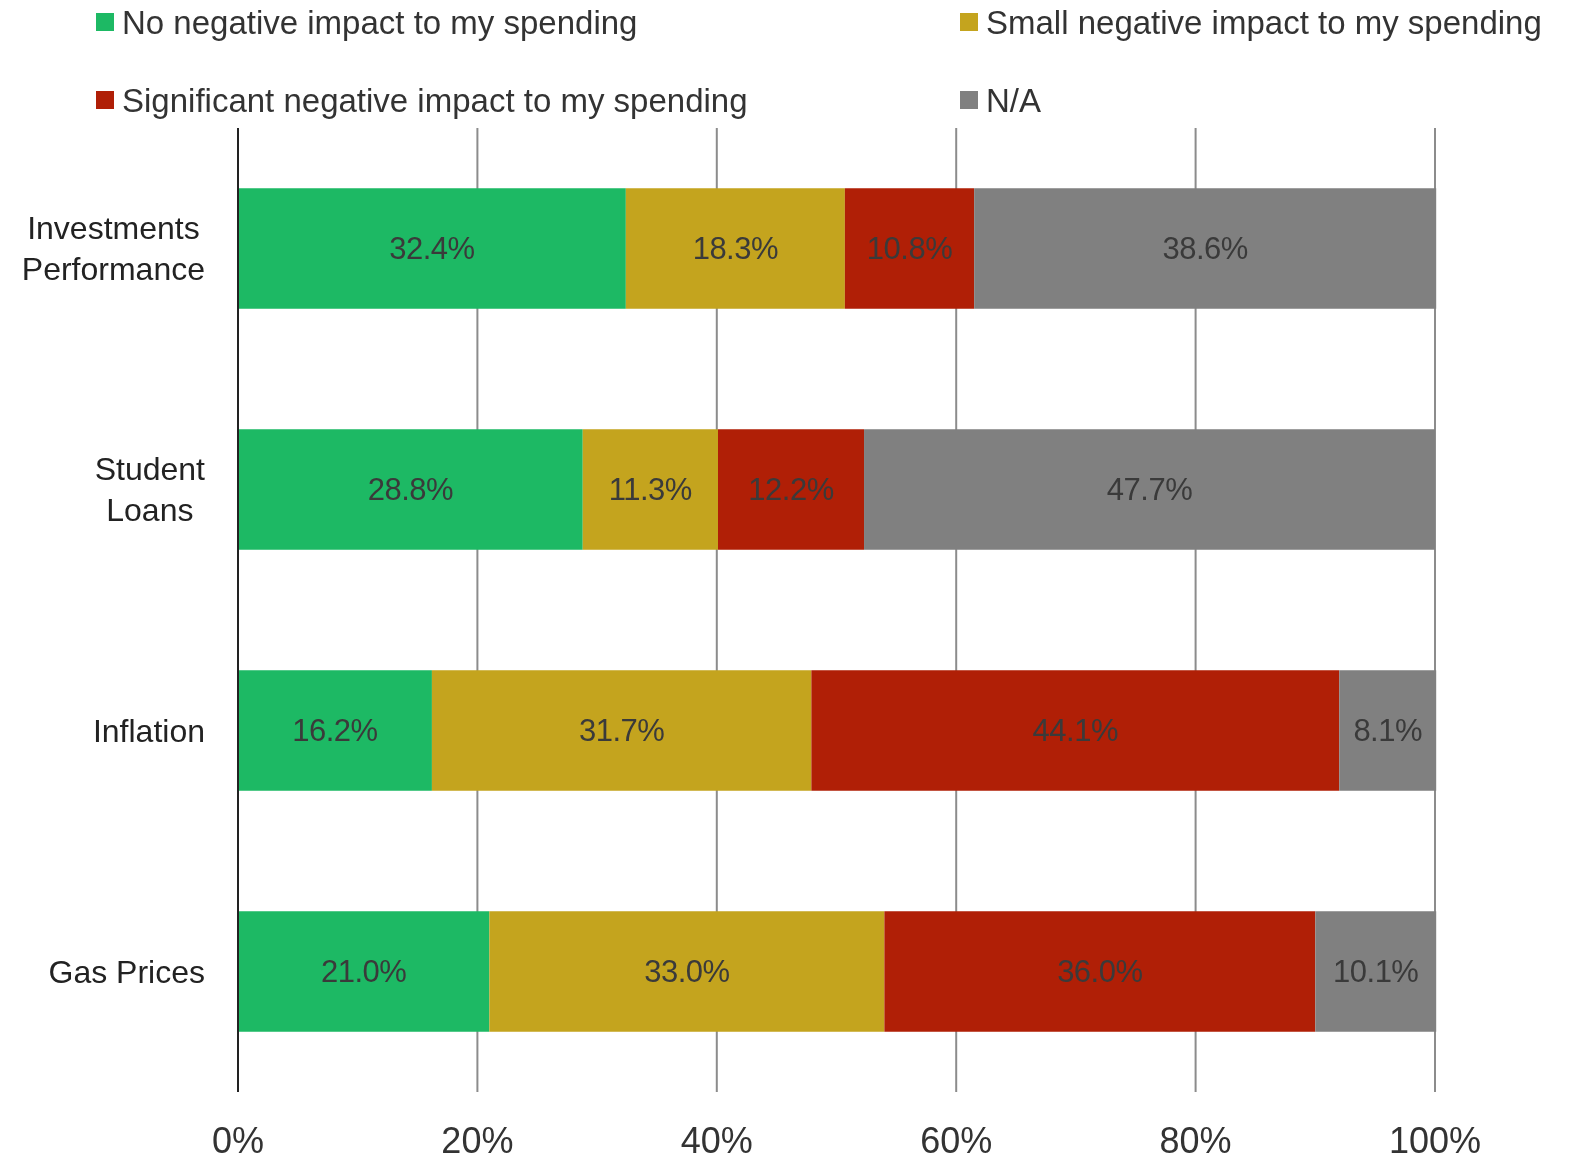 This screenshot has height=1160, width=1572. Describe the element at coordinates (956, 1139) in the screenshot. I see `x-tick-label: 60%` at that location.